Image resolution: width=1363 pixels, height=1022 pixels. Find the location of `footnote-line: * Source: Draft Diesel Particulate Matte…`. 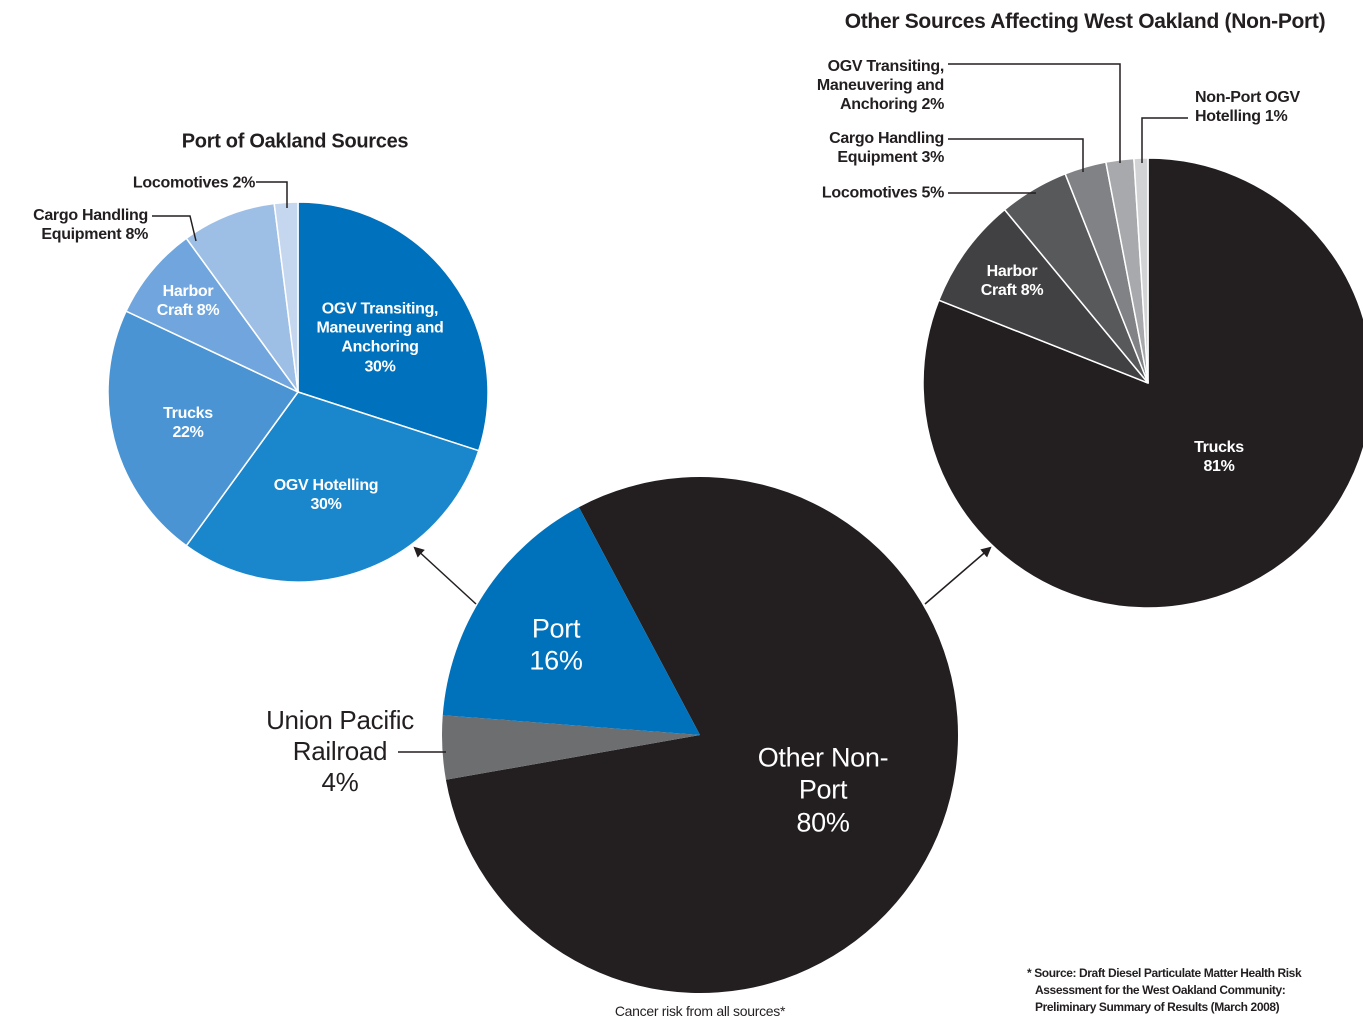

footnote-line: * Source: Draft Diesel Particulate Matte… is located at coordinates (1164, 973).